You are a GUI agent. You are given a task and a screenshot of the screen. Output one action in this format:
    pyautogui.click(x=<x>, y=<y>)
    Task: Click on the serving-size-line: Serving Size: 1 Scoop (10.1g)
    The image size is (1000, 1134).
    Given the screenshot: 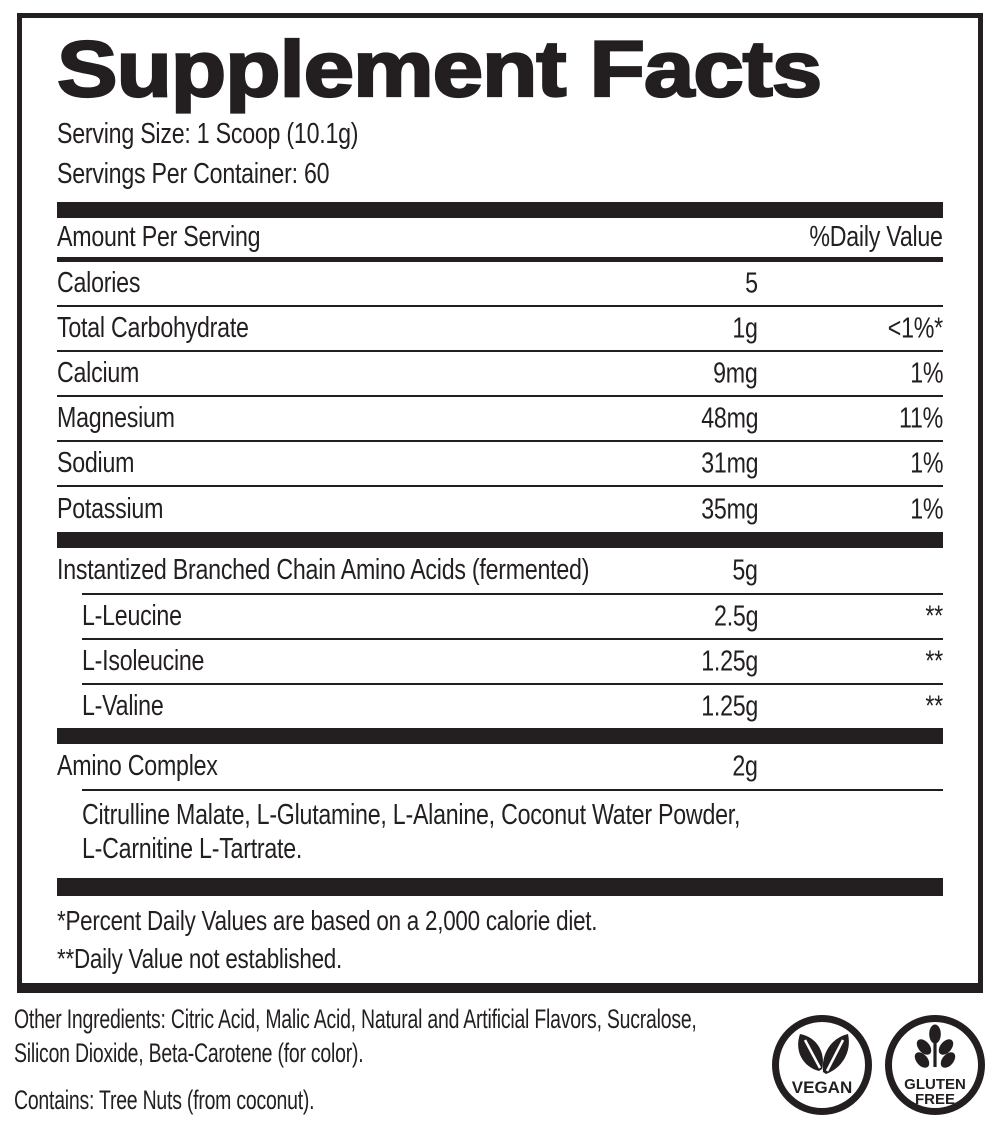 What is the action you would take?
    pyautogui.click(x=208, y=134)
    